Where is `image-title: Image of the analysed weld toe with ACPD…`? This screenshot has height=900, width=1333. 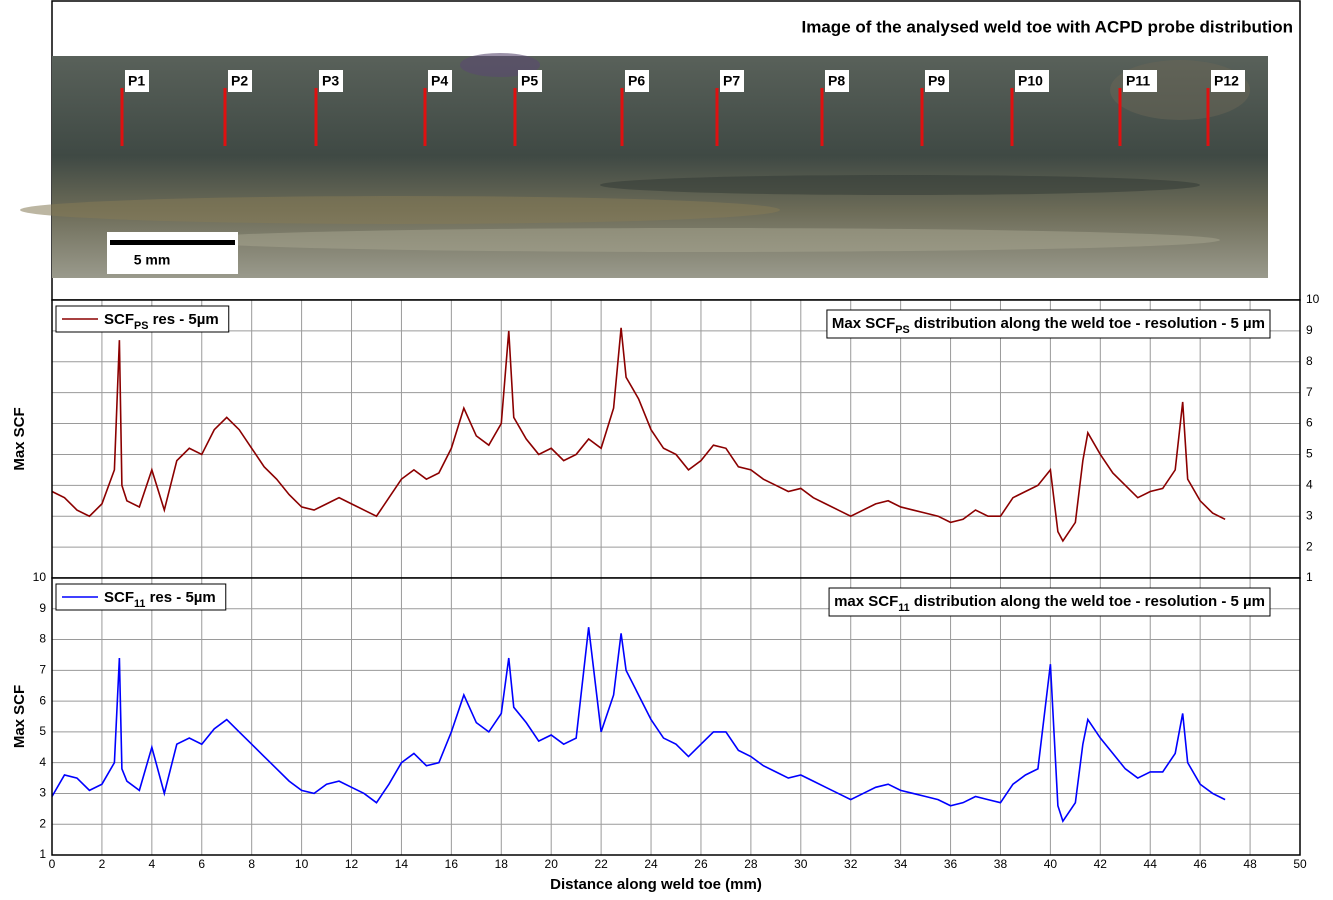 image-title: Image of the analysed weld toe with ACPD… is located at coordinates (1047, 26).